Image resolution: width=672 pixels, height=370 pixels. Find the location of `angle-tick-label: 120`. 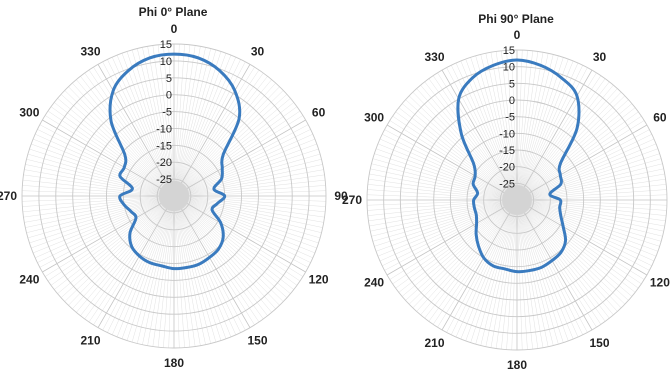

angle-tick-label: 120 is located at coordinates (660, 283).